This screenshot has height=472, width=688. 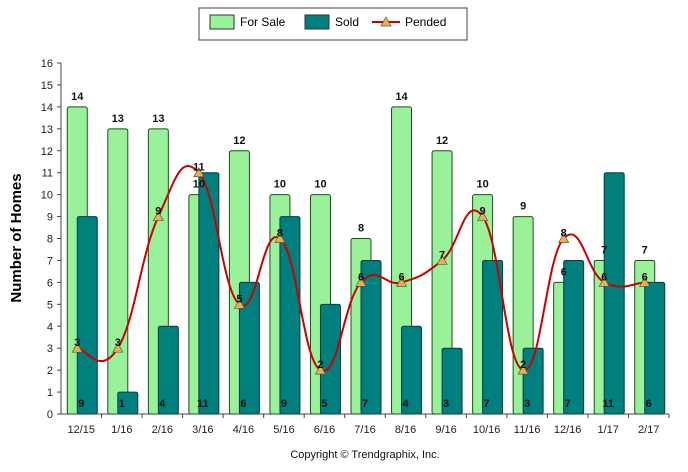 What do you see at coordinates (118, 271) in the screenshot?
I see `bar-for-sale` at bounding box center [118, 271].